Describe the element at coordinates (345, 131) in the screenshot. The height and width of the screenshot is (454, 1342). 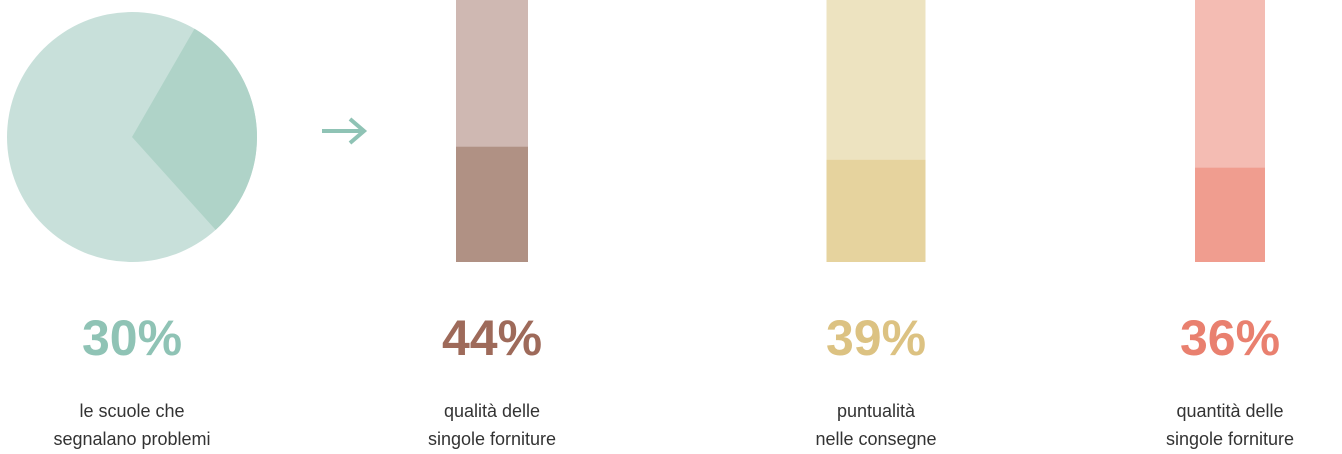
I see `arrow` at that location.